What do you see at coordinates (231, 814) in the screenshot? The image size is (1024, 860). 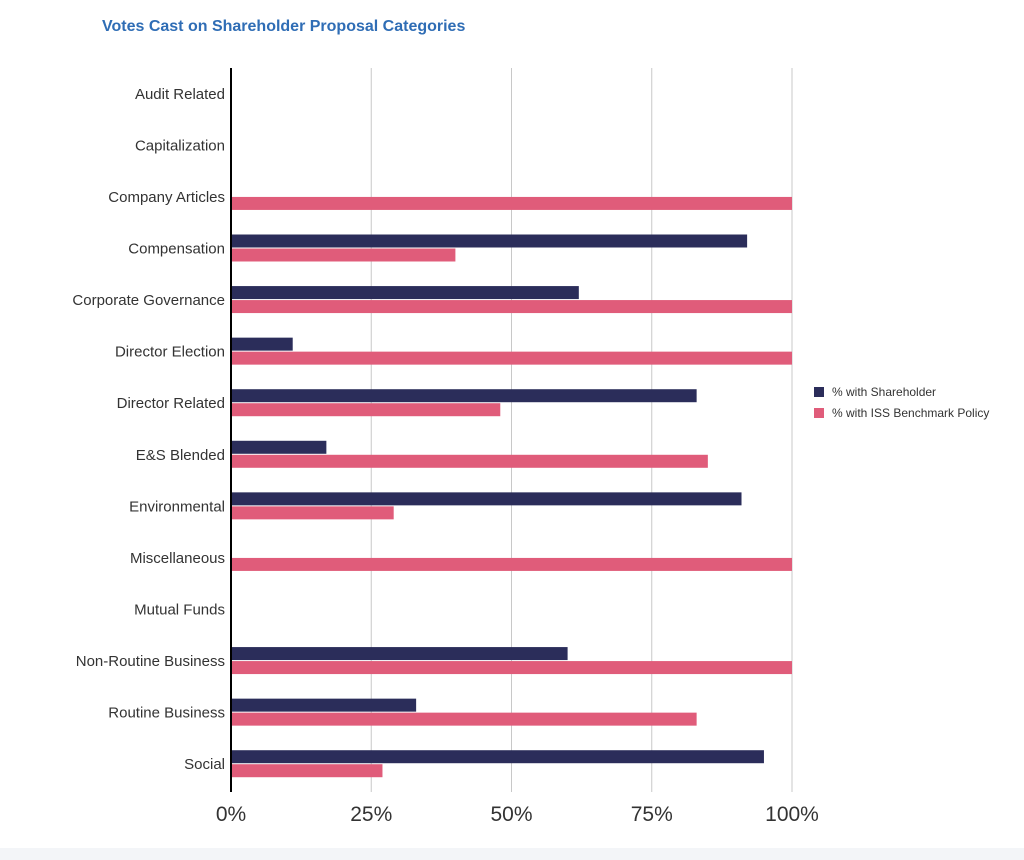 I see `x-tick-label: 0%` at bounding box center [231, 814].